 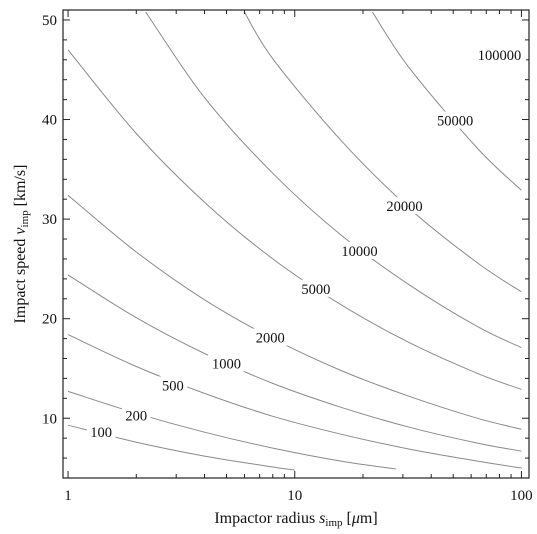 I want to click on contour-label-text: 50000, so click(x=455, y=122).